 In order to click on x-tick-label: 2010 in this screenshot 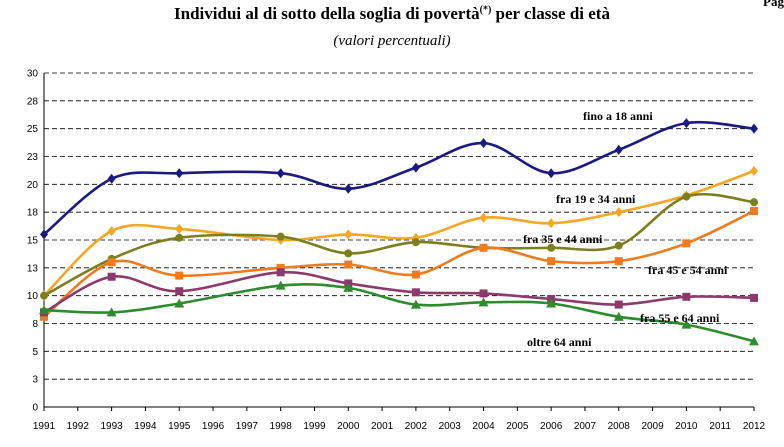, I will do `click(686, 426)`.